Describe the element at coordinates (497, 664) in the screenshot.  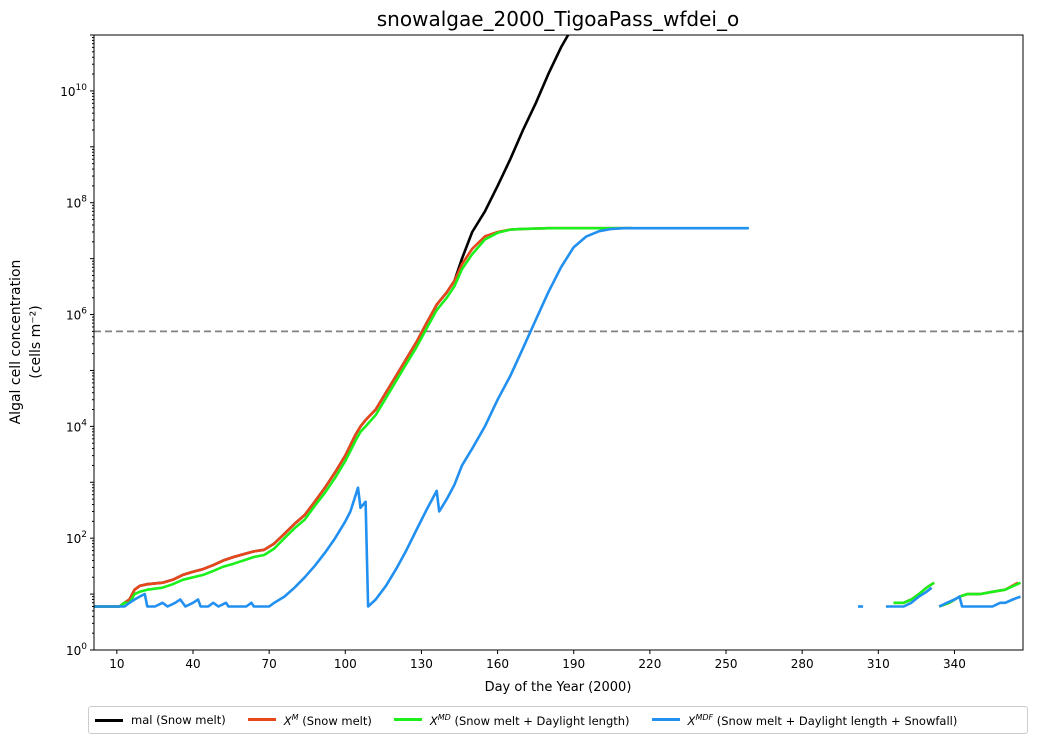
I see `x-tick-label-160: 160` at that location.